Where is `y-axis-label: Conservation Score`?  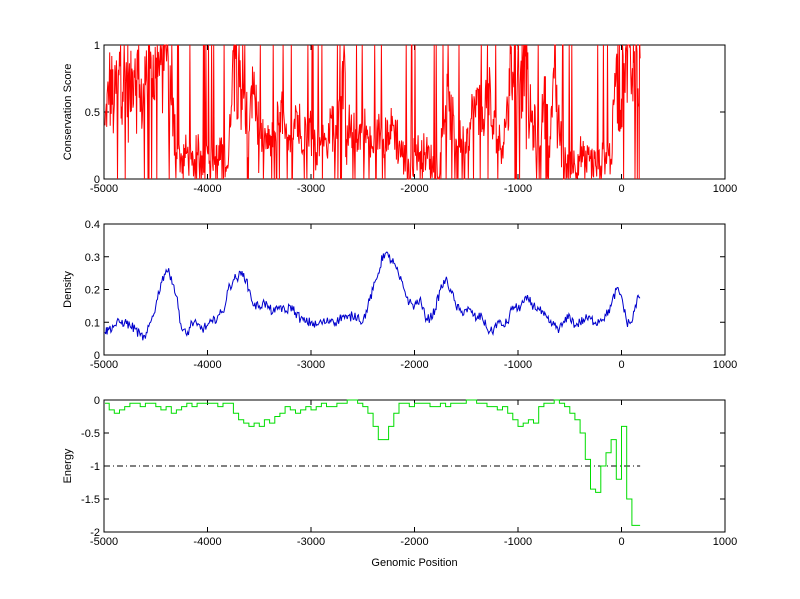 y-axis-label: Conservation Score is located at coordinates (68, 112).